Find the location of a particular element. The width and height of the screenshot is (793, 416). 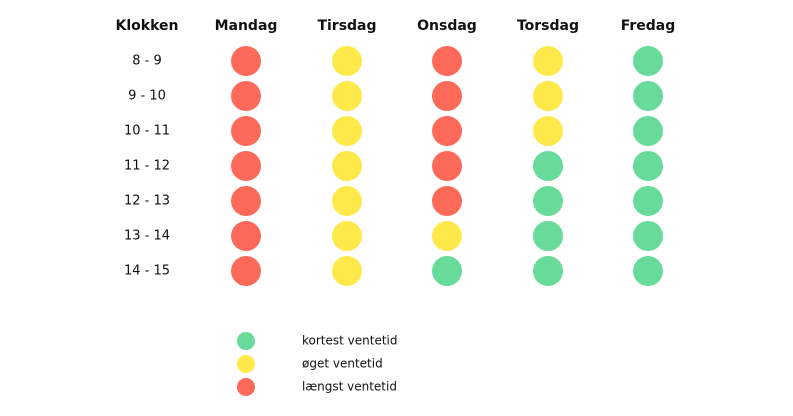

column-header: Klokken is located at coordinates (147, 26).